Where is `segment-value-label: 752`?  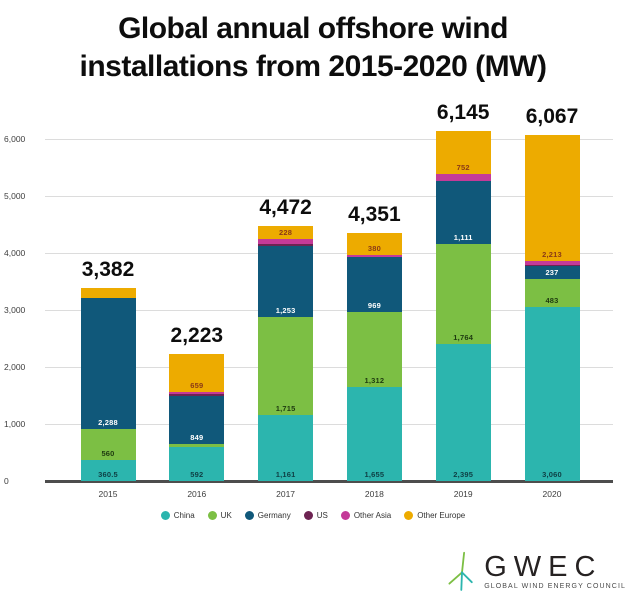
segment-value-label: 752 is located at coordinates (463, 167).